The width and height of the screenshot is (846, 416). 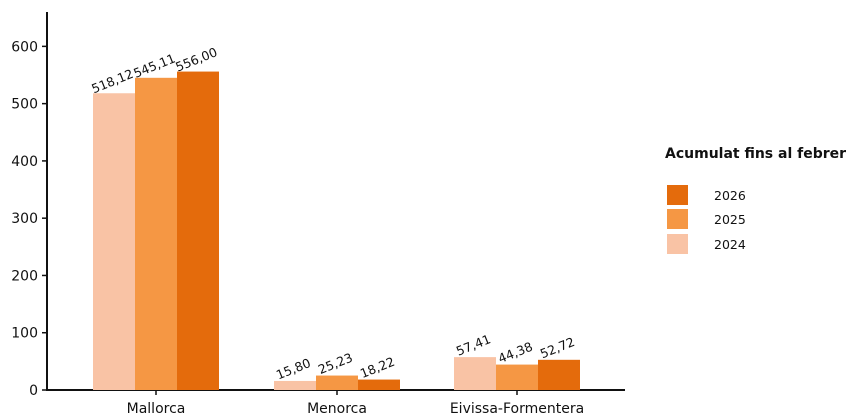 What do you see at coordinates (337, 382) in the screenshot?
I see `bar-2025-menorca` at bounding box center [337, 382].